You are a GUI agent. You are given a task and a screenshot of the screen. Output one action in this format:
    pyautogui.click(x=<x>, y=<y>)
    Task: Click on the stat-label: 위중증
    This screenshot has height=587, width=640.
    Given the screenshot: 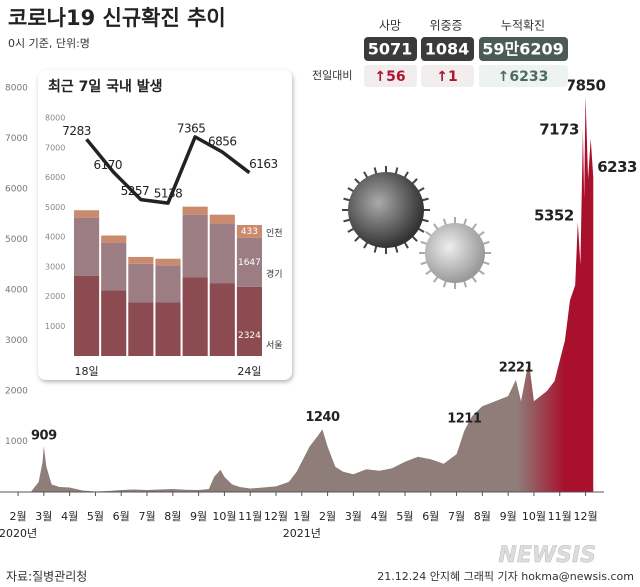 What is the action you would take?
    pyautogui.click(x=445, y=26)
    